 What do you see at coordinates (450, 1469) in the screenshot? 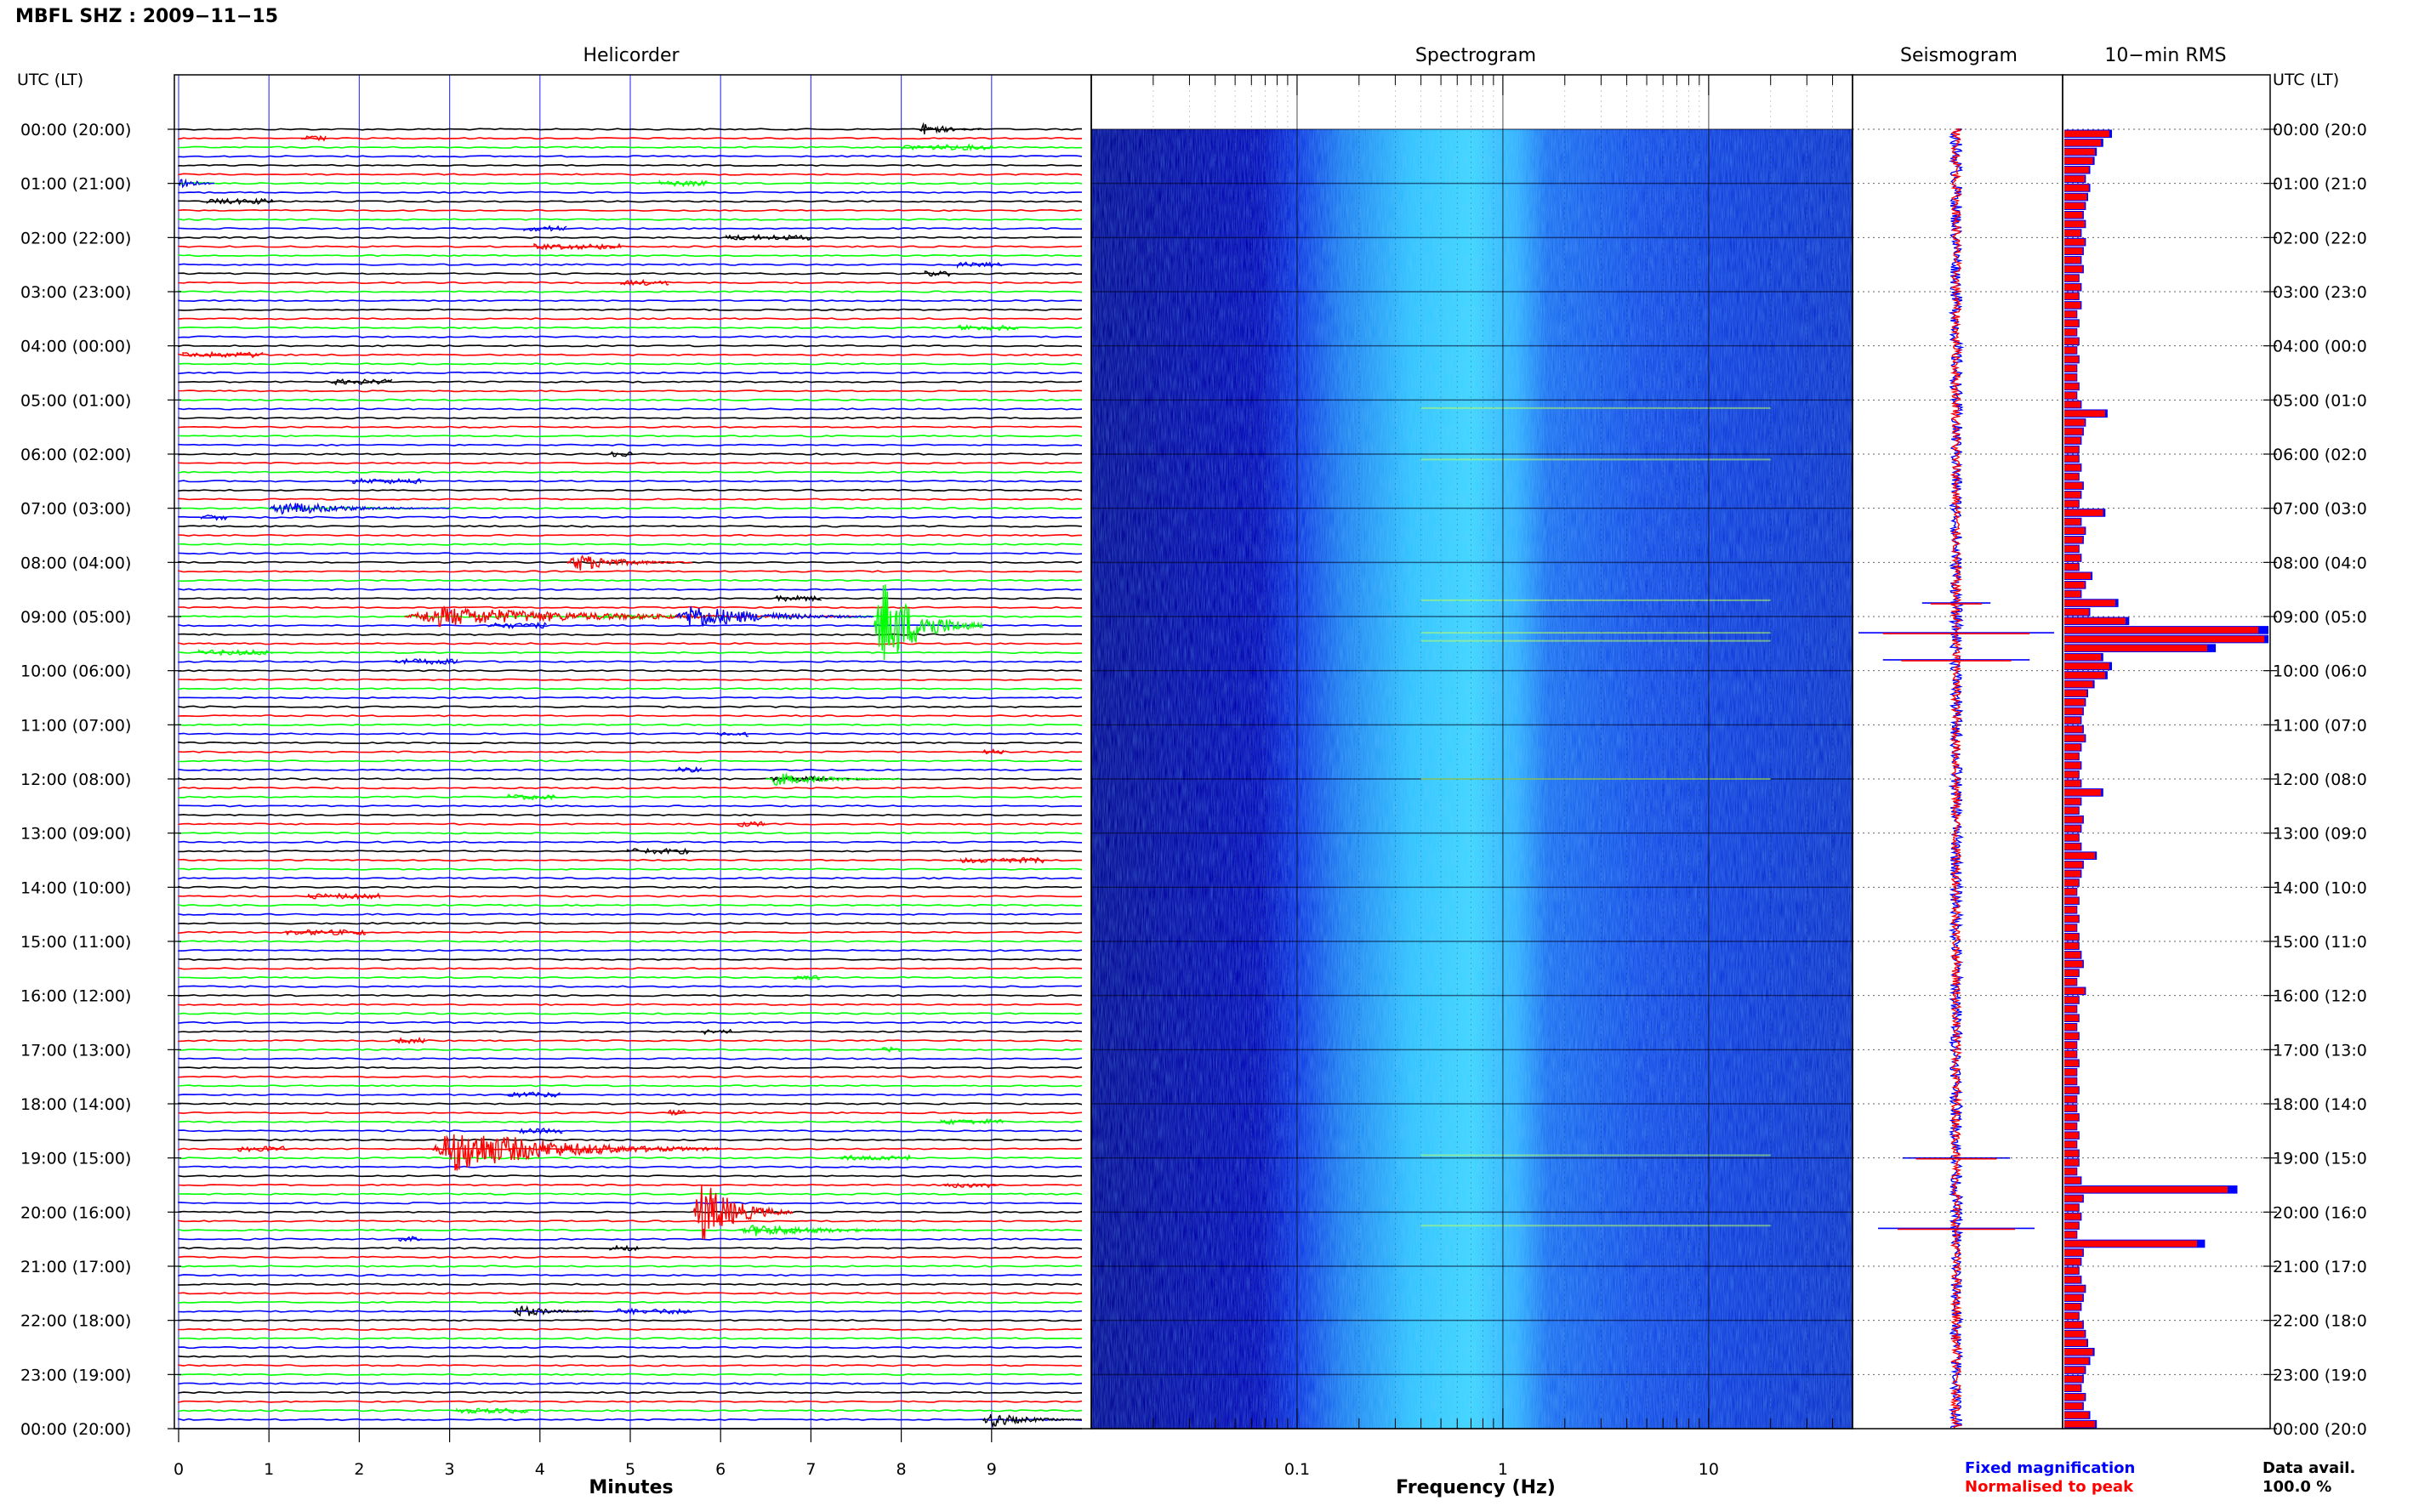
I see `minute-tick-label: 3` at bounding box center [450, 1469].